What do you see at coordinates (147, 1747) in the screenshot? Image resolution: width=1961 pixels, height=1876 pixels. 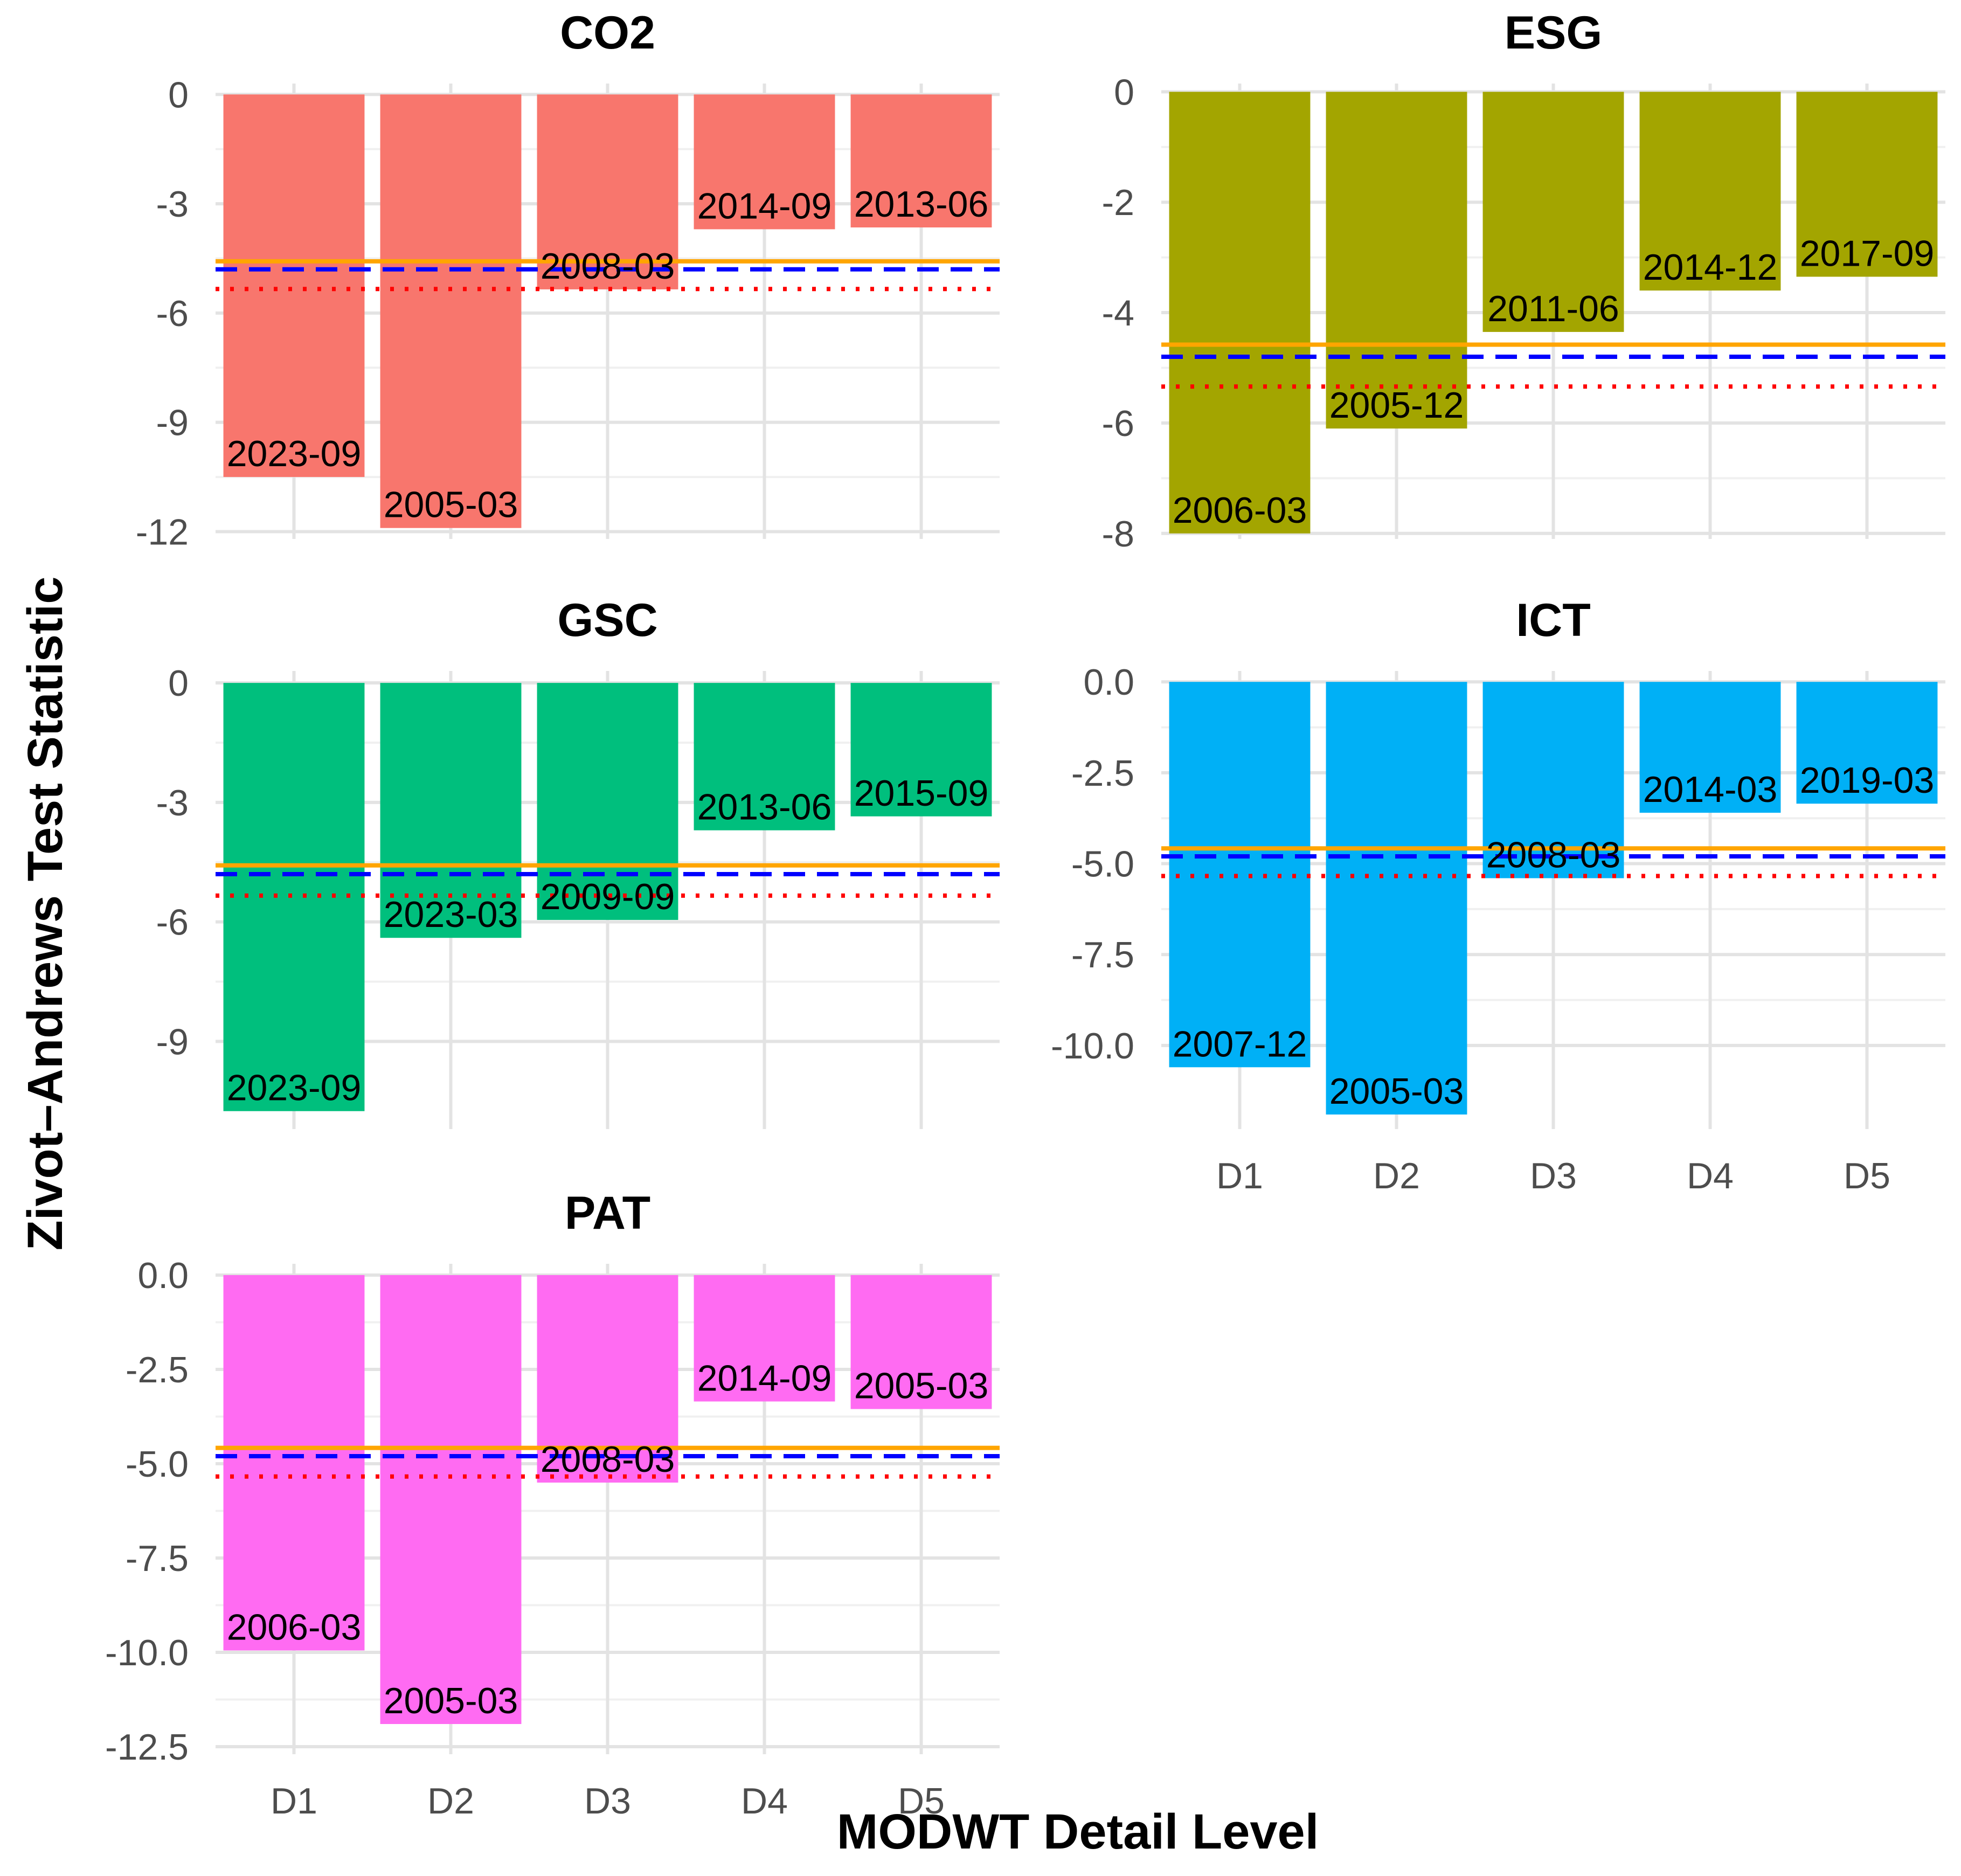 I see `y-tick-label: -12.5` at bounding box center [147, 1747].